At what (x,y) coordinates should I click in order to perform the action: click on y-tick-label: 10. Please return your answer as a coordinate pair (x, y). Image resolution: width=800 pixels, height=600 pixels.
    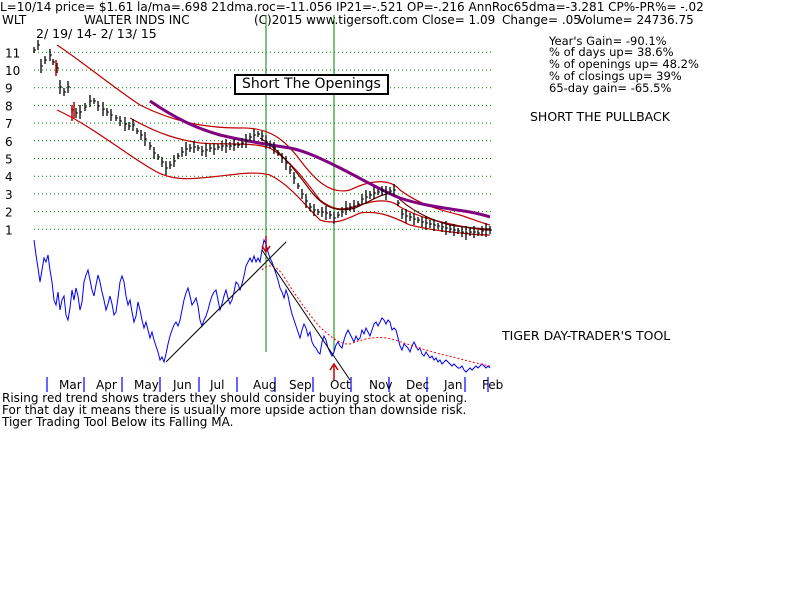
    Looking at the image, I should click on (12, 71).